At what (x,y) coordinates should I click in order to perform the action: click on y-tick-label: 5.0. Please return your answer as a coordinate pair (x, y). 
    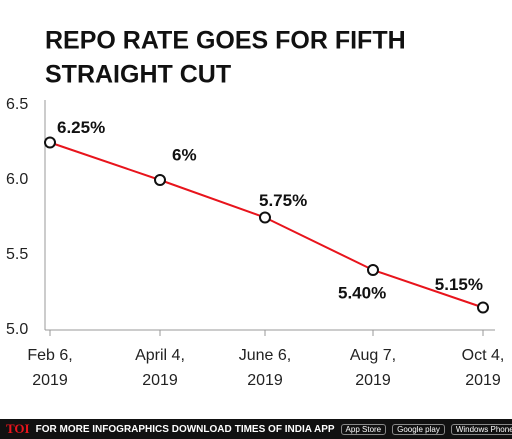
    Looking at the image, I should click on (17, 329).